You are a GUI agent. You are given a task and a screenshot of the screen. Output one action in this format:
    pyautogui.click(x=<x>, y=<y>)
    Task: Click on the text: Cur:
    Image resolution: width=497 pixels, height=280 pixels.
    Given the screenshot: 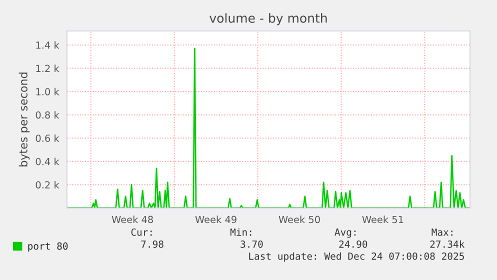 What is the action you would take?
    pyautogui.click(x=141, y=232)
    